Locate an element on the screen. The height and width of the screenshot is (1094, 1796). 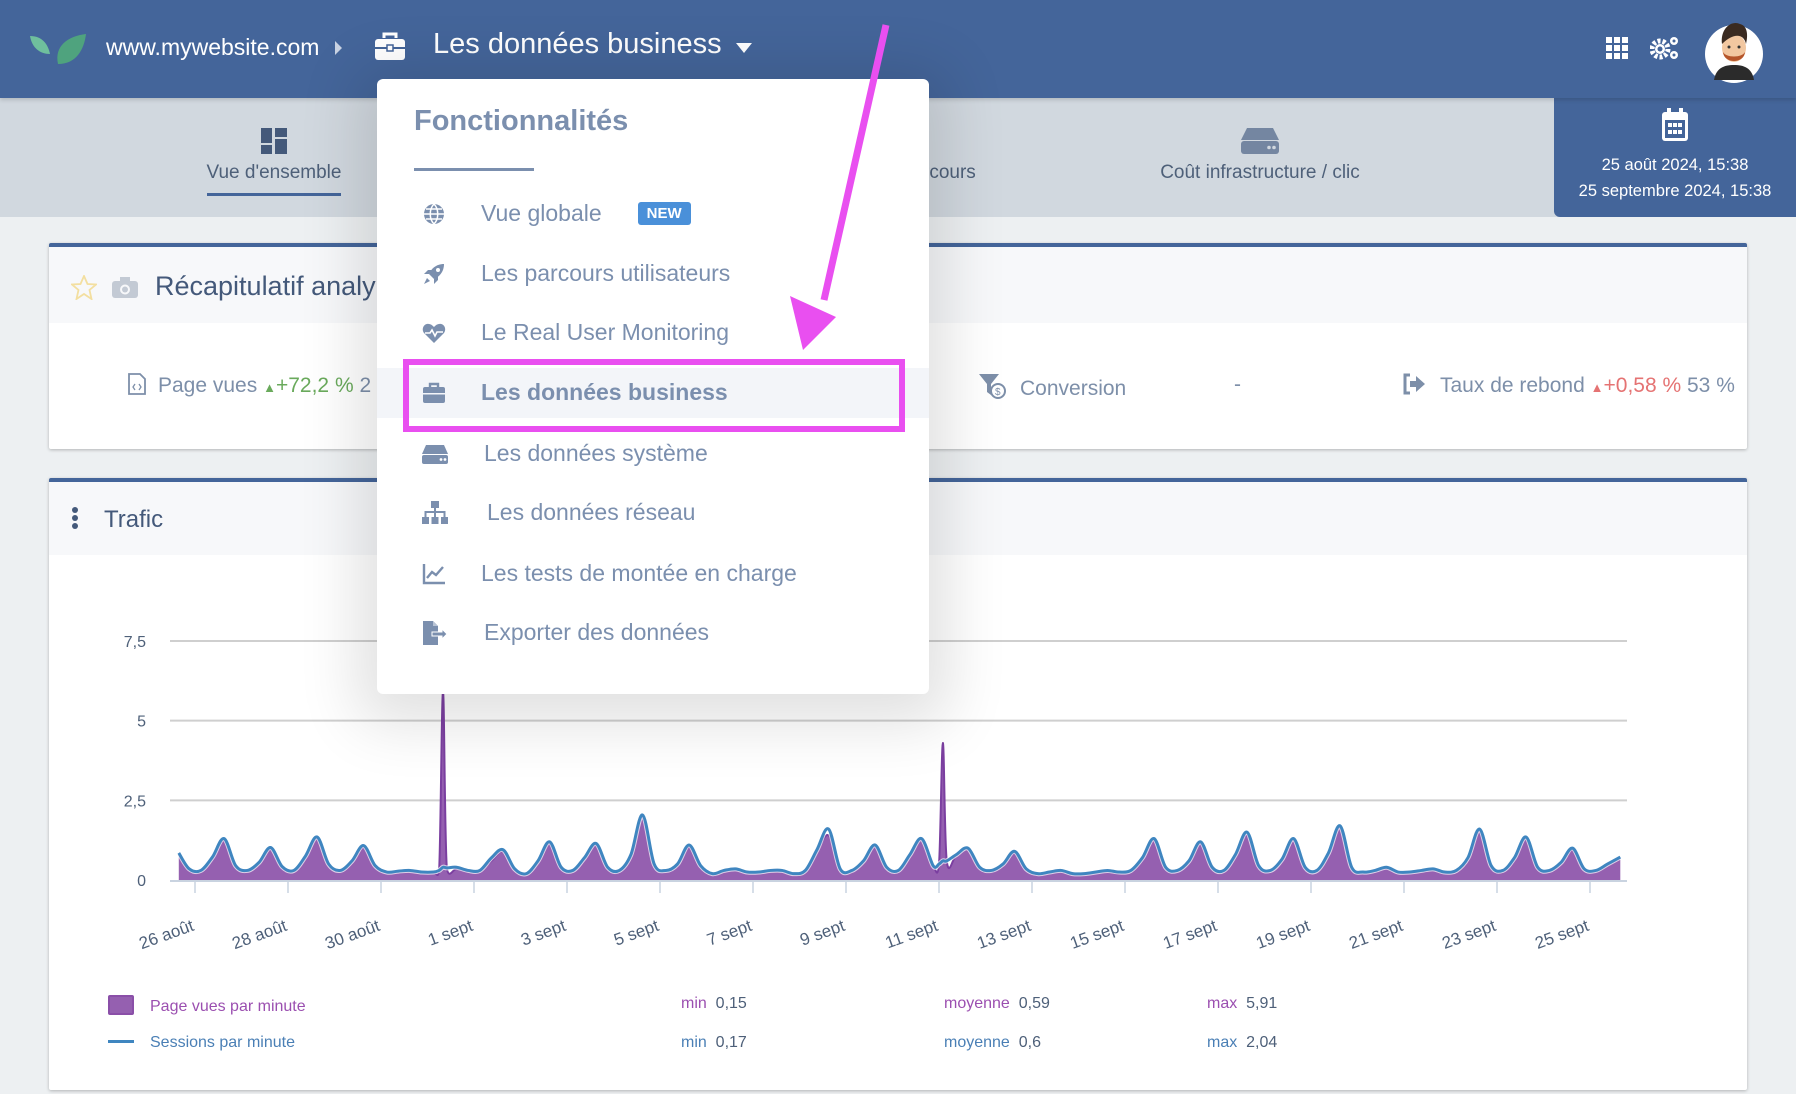
menu-item-donnees-systeme: Les données système is located at coordinates (653, 454).